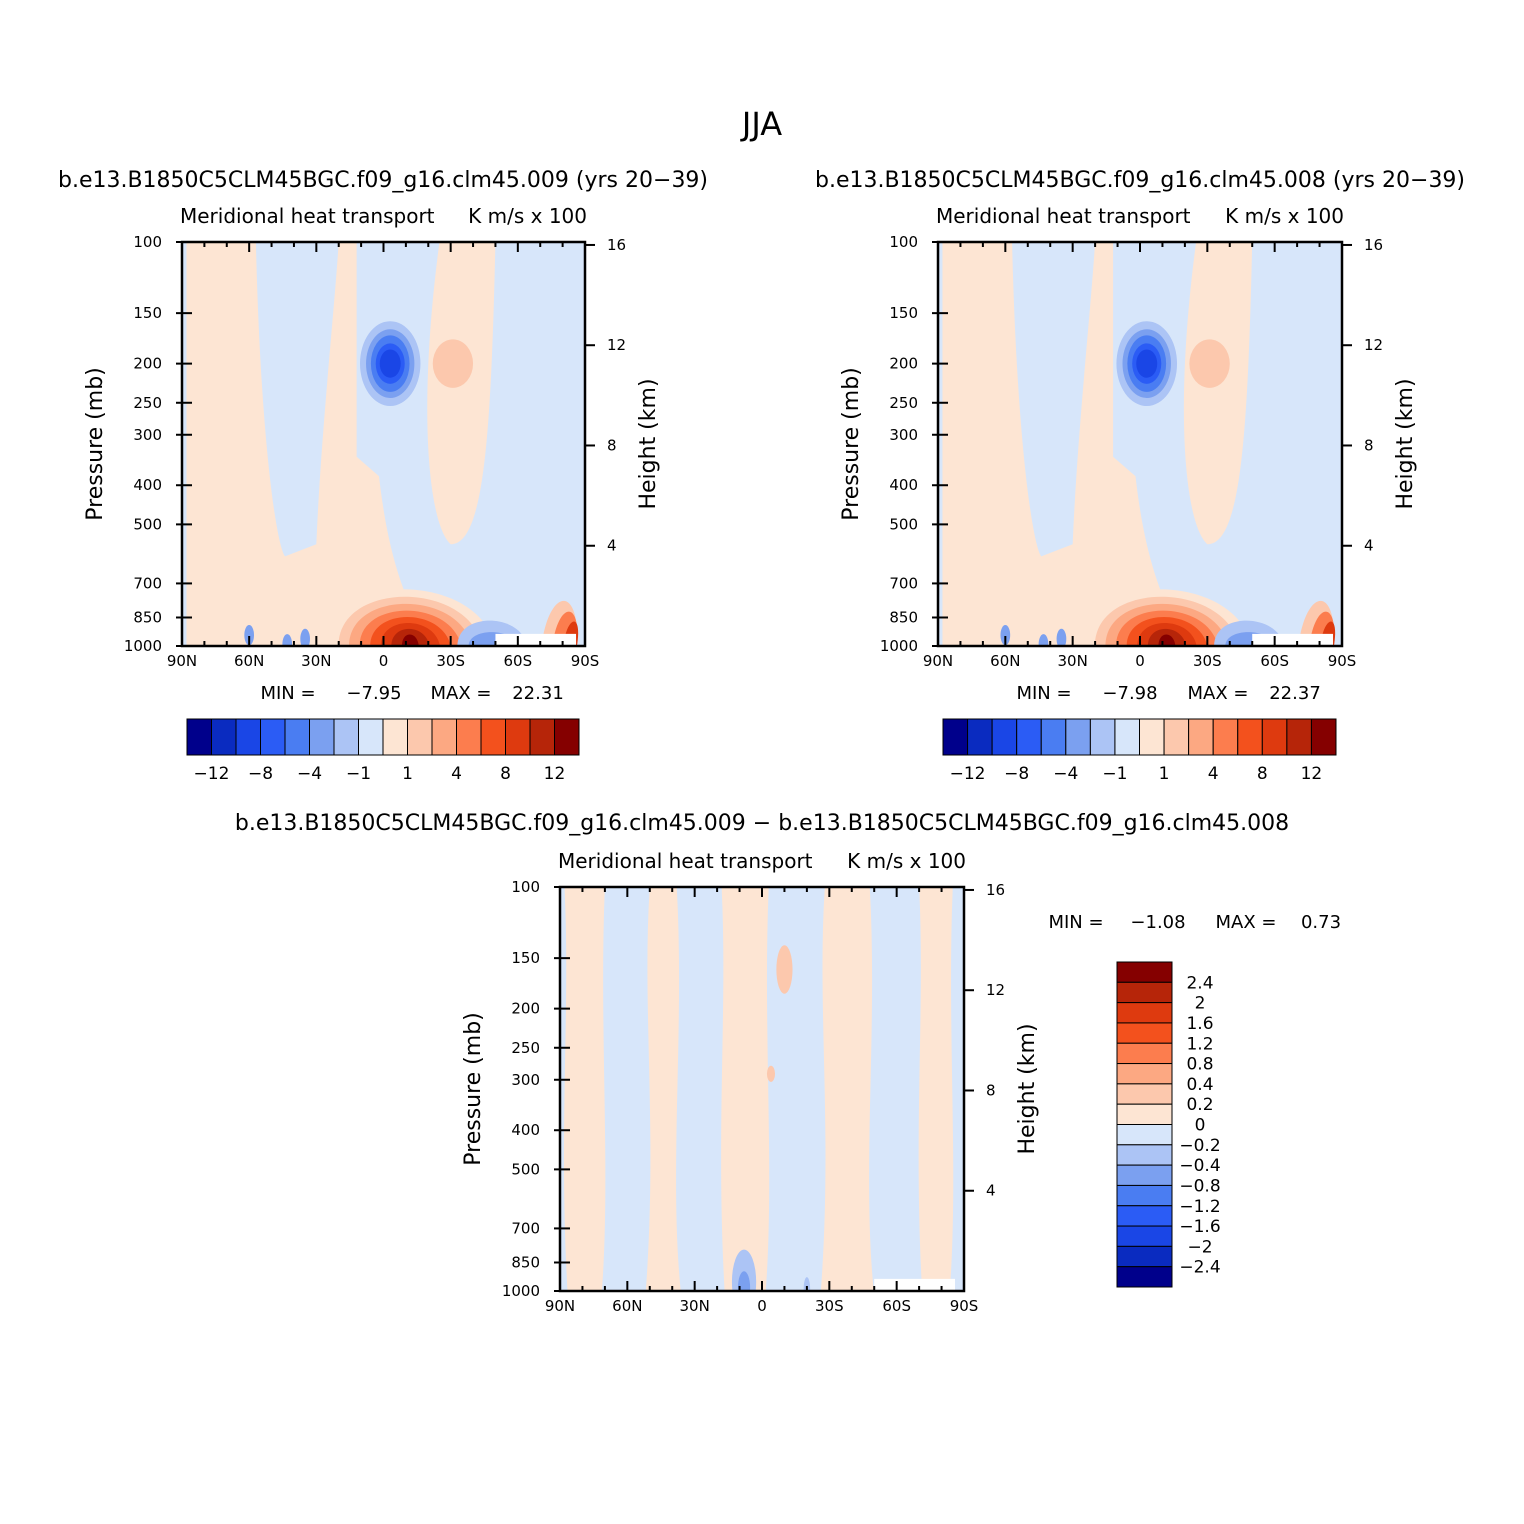  What do you see at coordinates (1129, 693) in the screenshot?
I see `min-value: −7.98` at bounding box center [1129, 693].